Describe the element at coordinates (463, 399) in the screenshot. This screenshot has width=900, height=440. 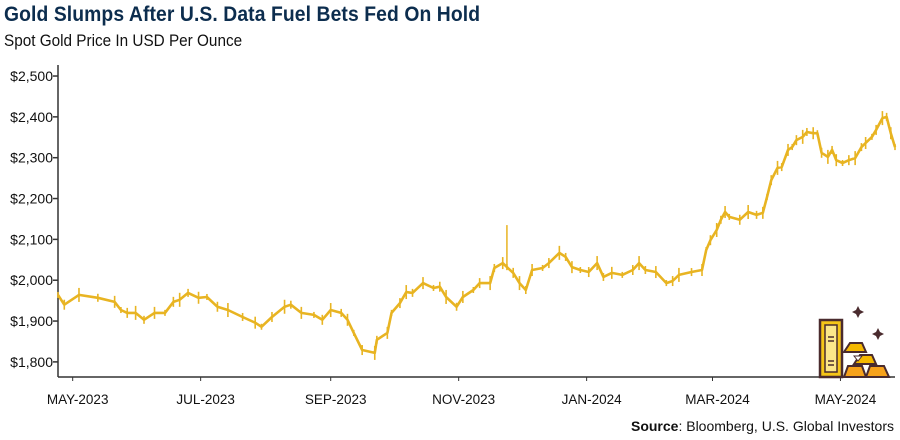
I see `x-tick-label: NOV-2023` at that location.